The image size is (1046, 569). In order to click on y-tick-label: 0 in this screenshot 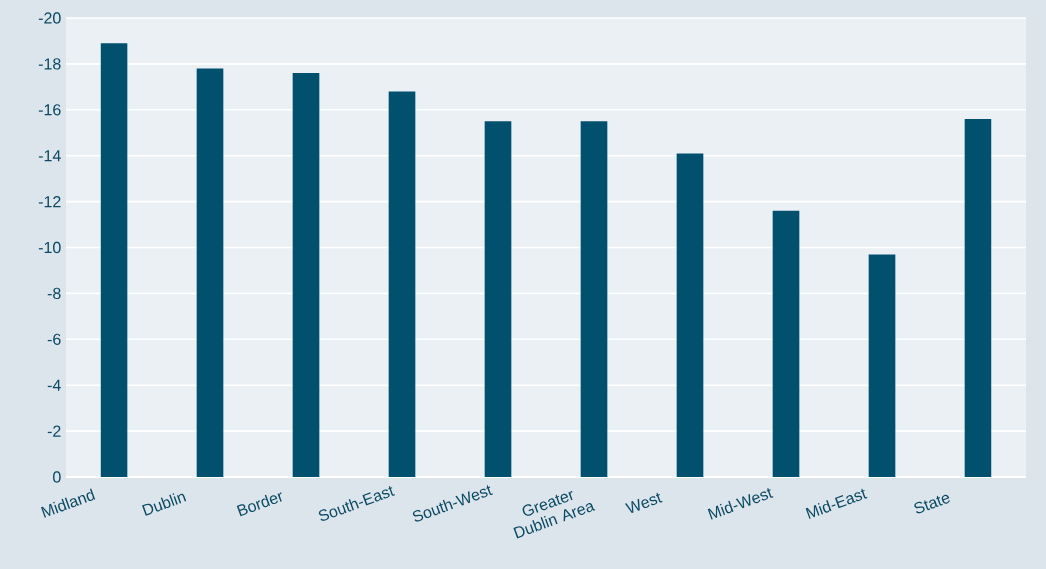, I will do `click(57, 477)`.